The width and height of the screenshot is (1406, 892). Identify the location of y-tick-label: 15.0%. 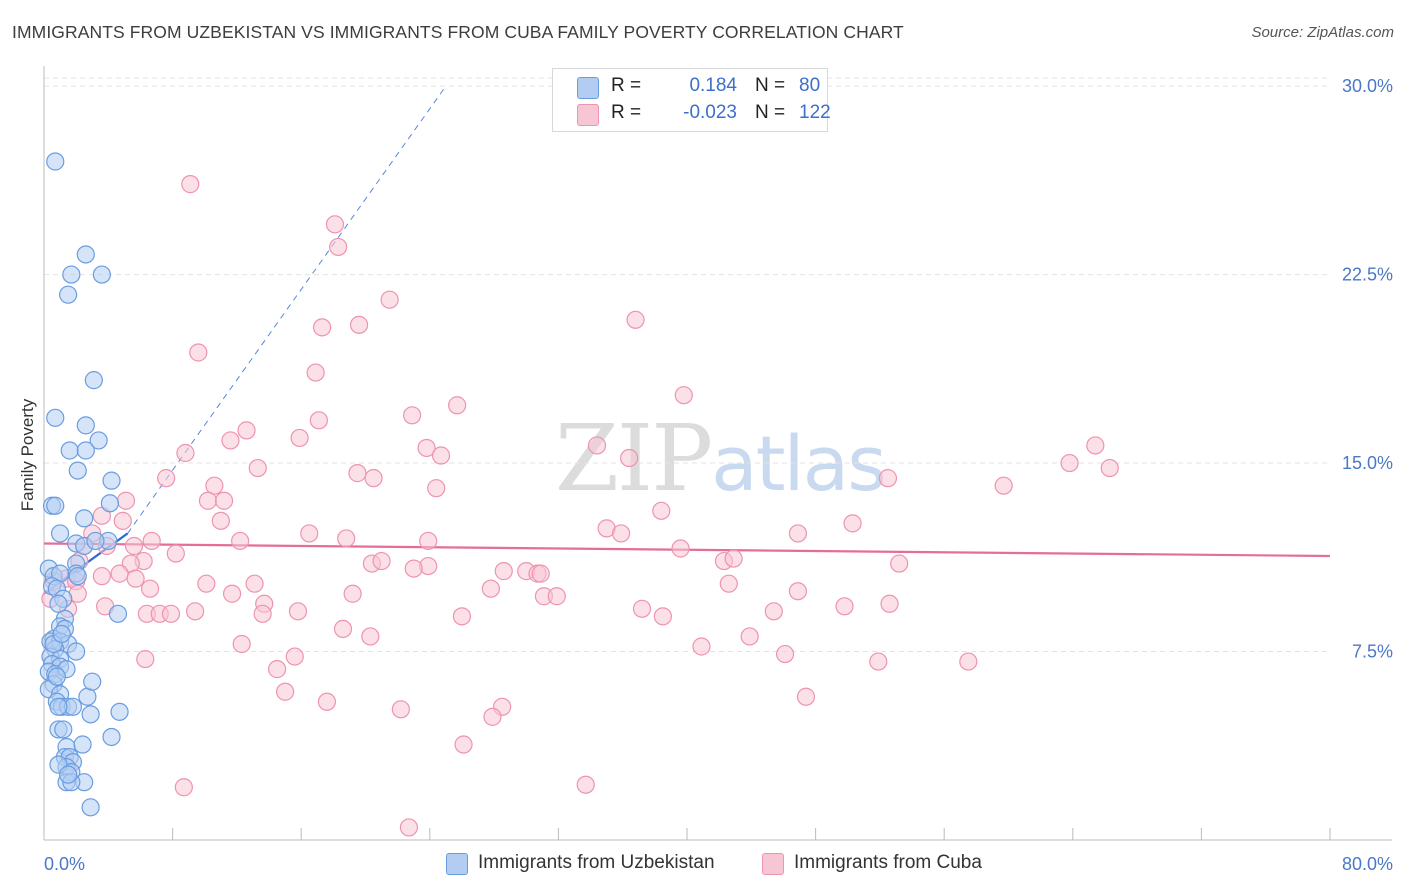
(1367, 463).